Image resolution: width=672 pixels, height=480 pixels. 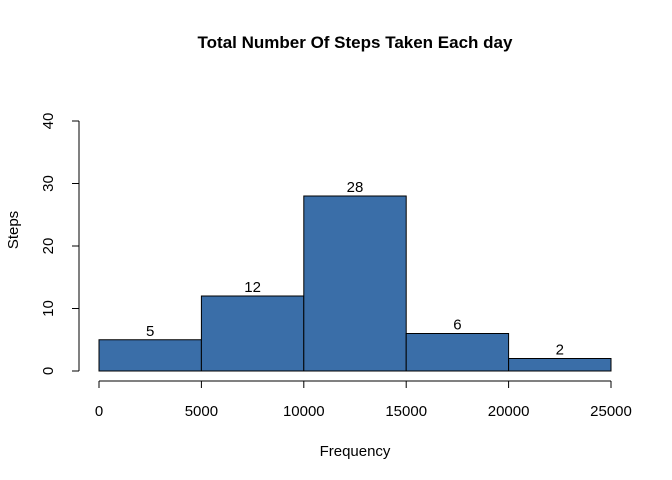 I want to click on x-tick-label-1: 5000, so click(x=201, y=411).